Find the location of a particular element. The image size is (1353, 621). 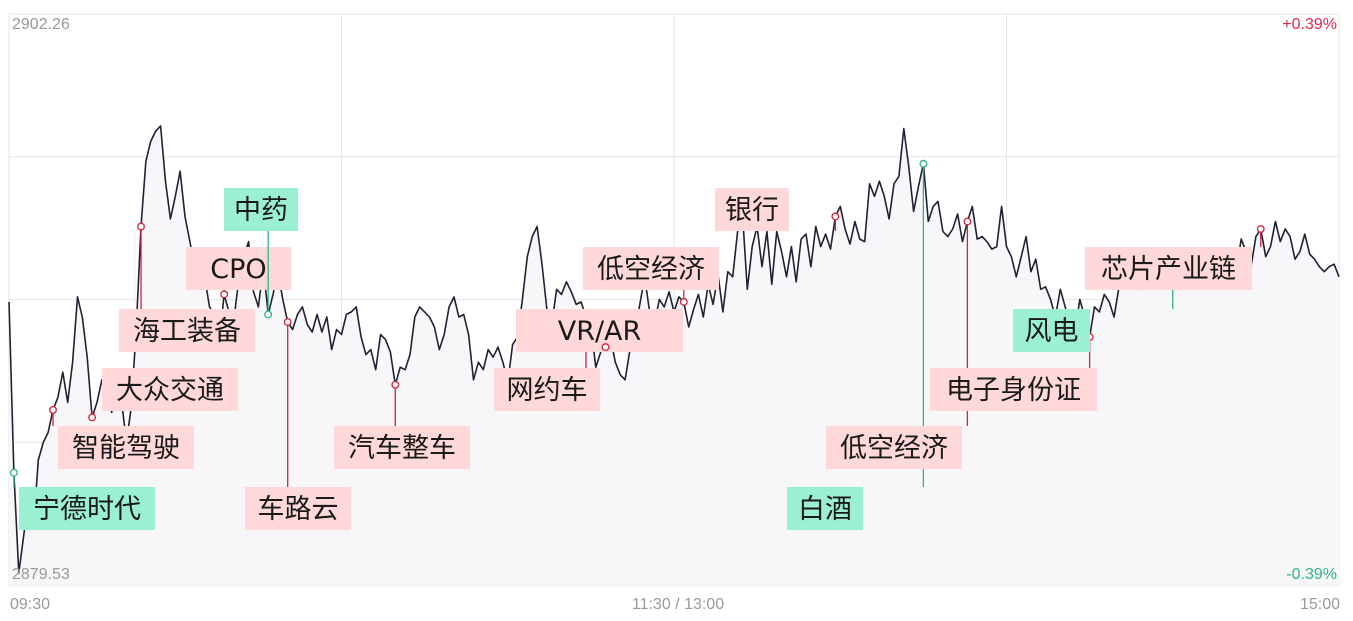

annotation-5: 中药 is located at coordinates (261, 253).